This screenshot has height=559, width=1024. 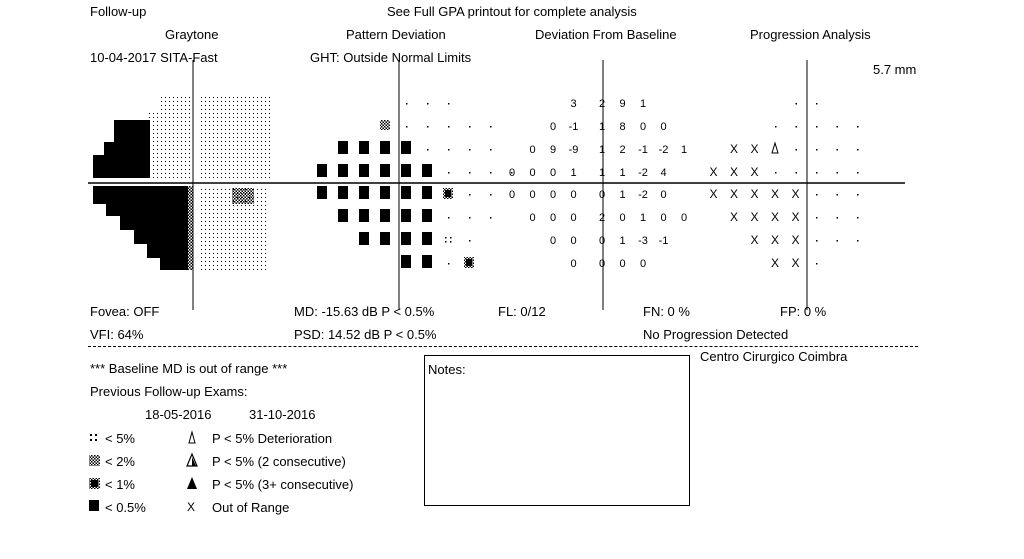 I want to click on baseline-value: -9, so click(x=574, y=150).